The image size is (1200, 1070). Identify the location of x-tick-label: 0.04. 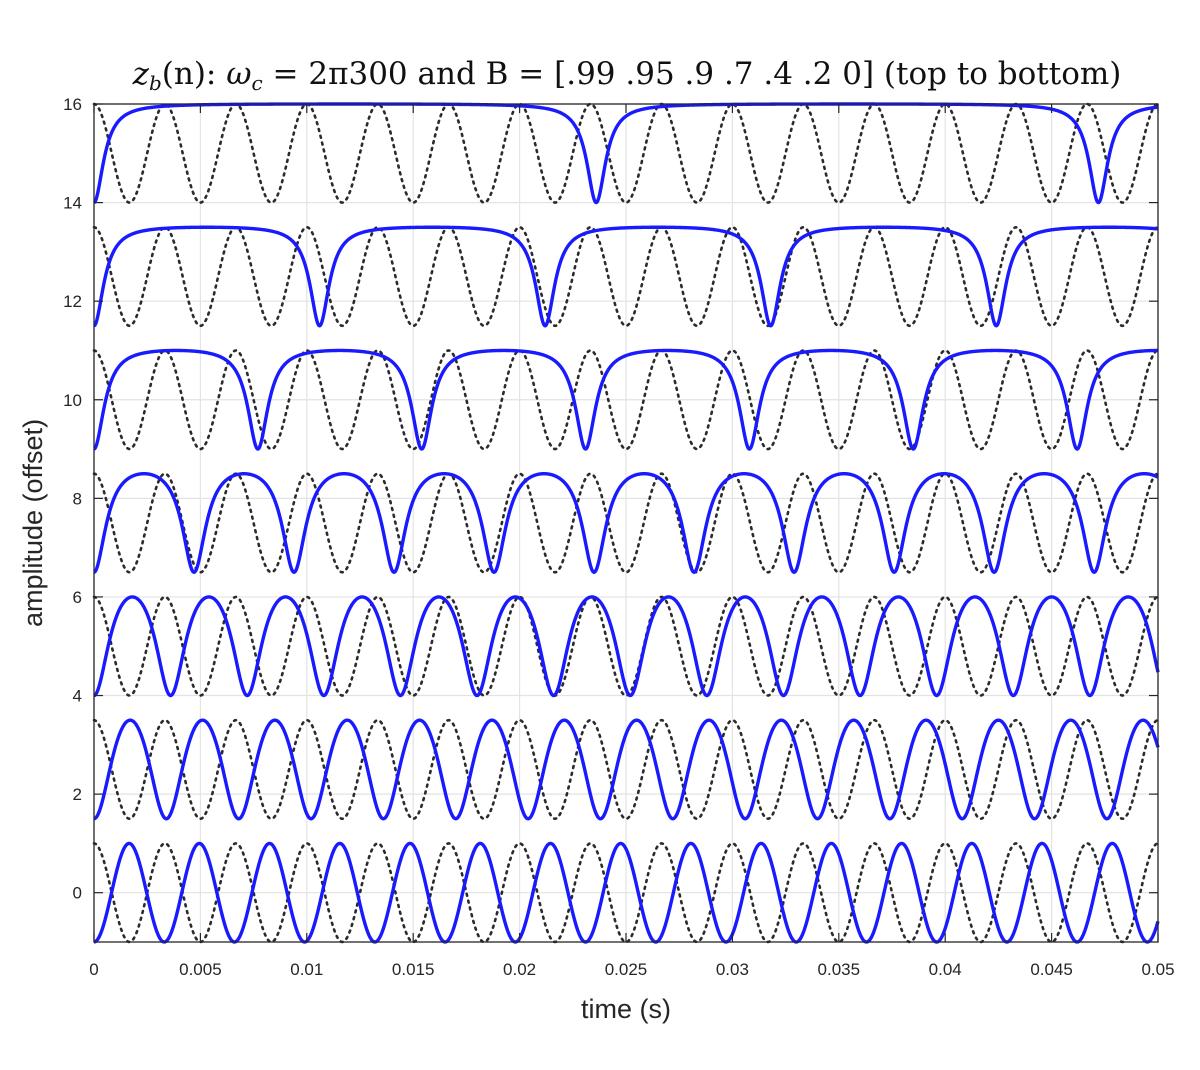
(945, 969).